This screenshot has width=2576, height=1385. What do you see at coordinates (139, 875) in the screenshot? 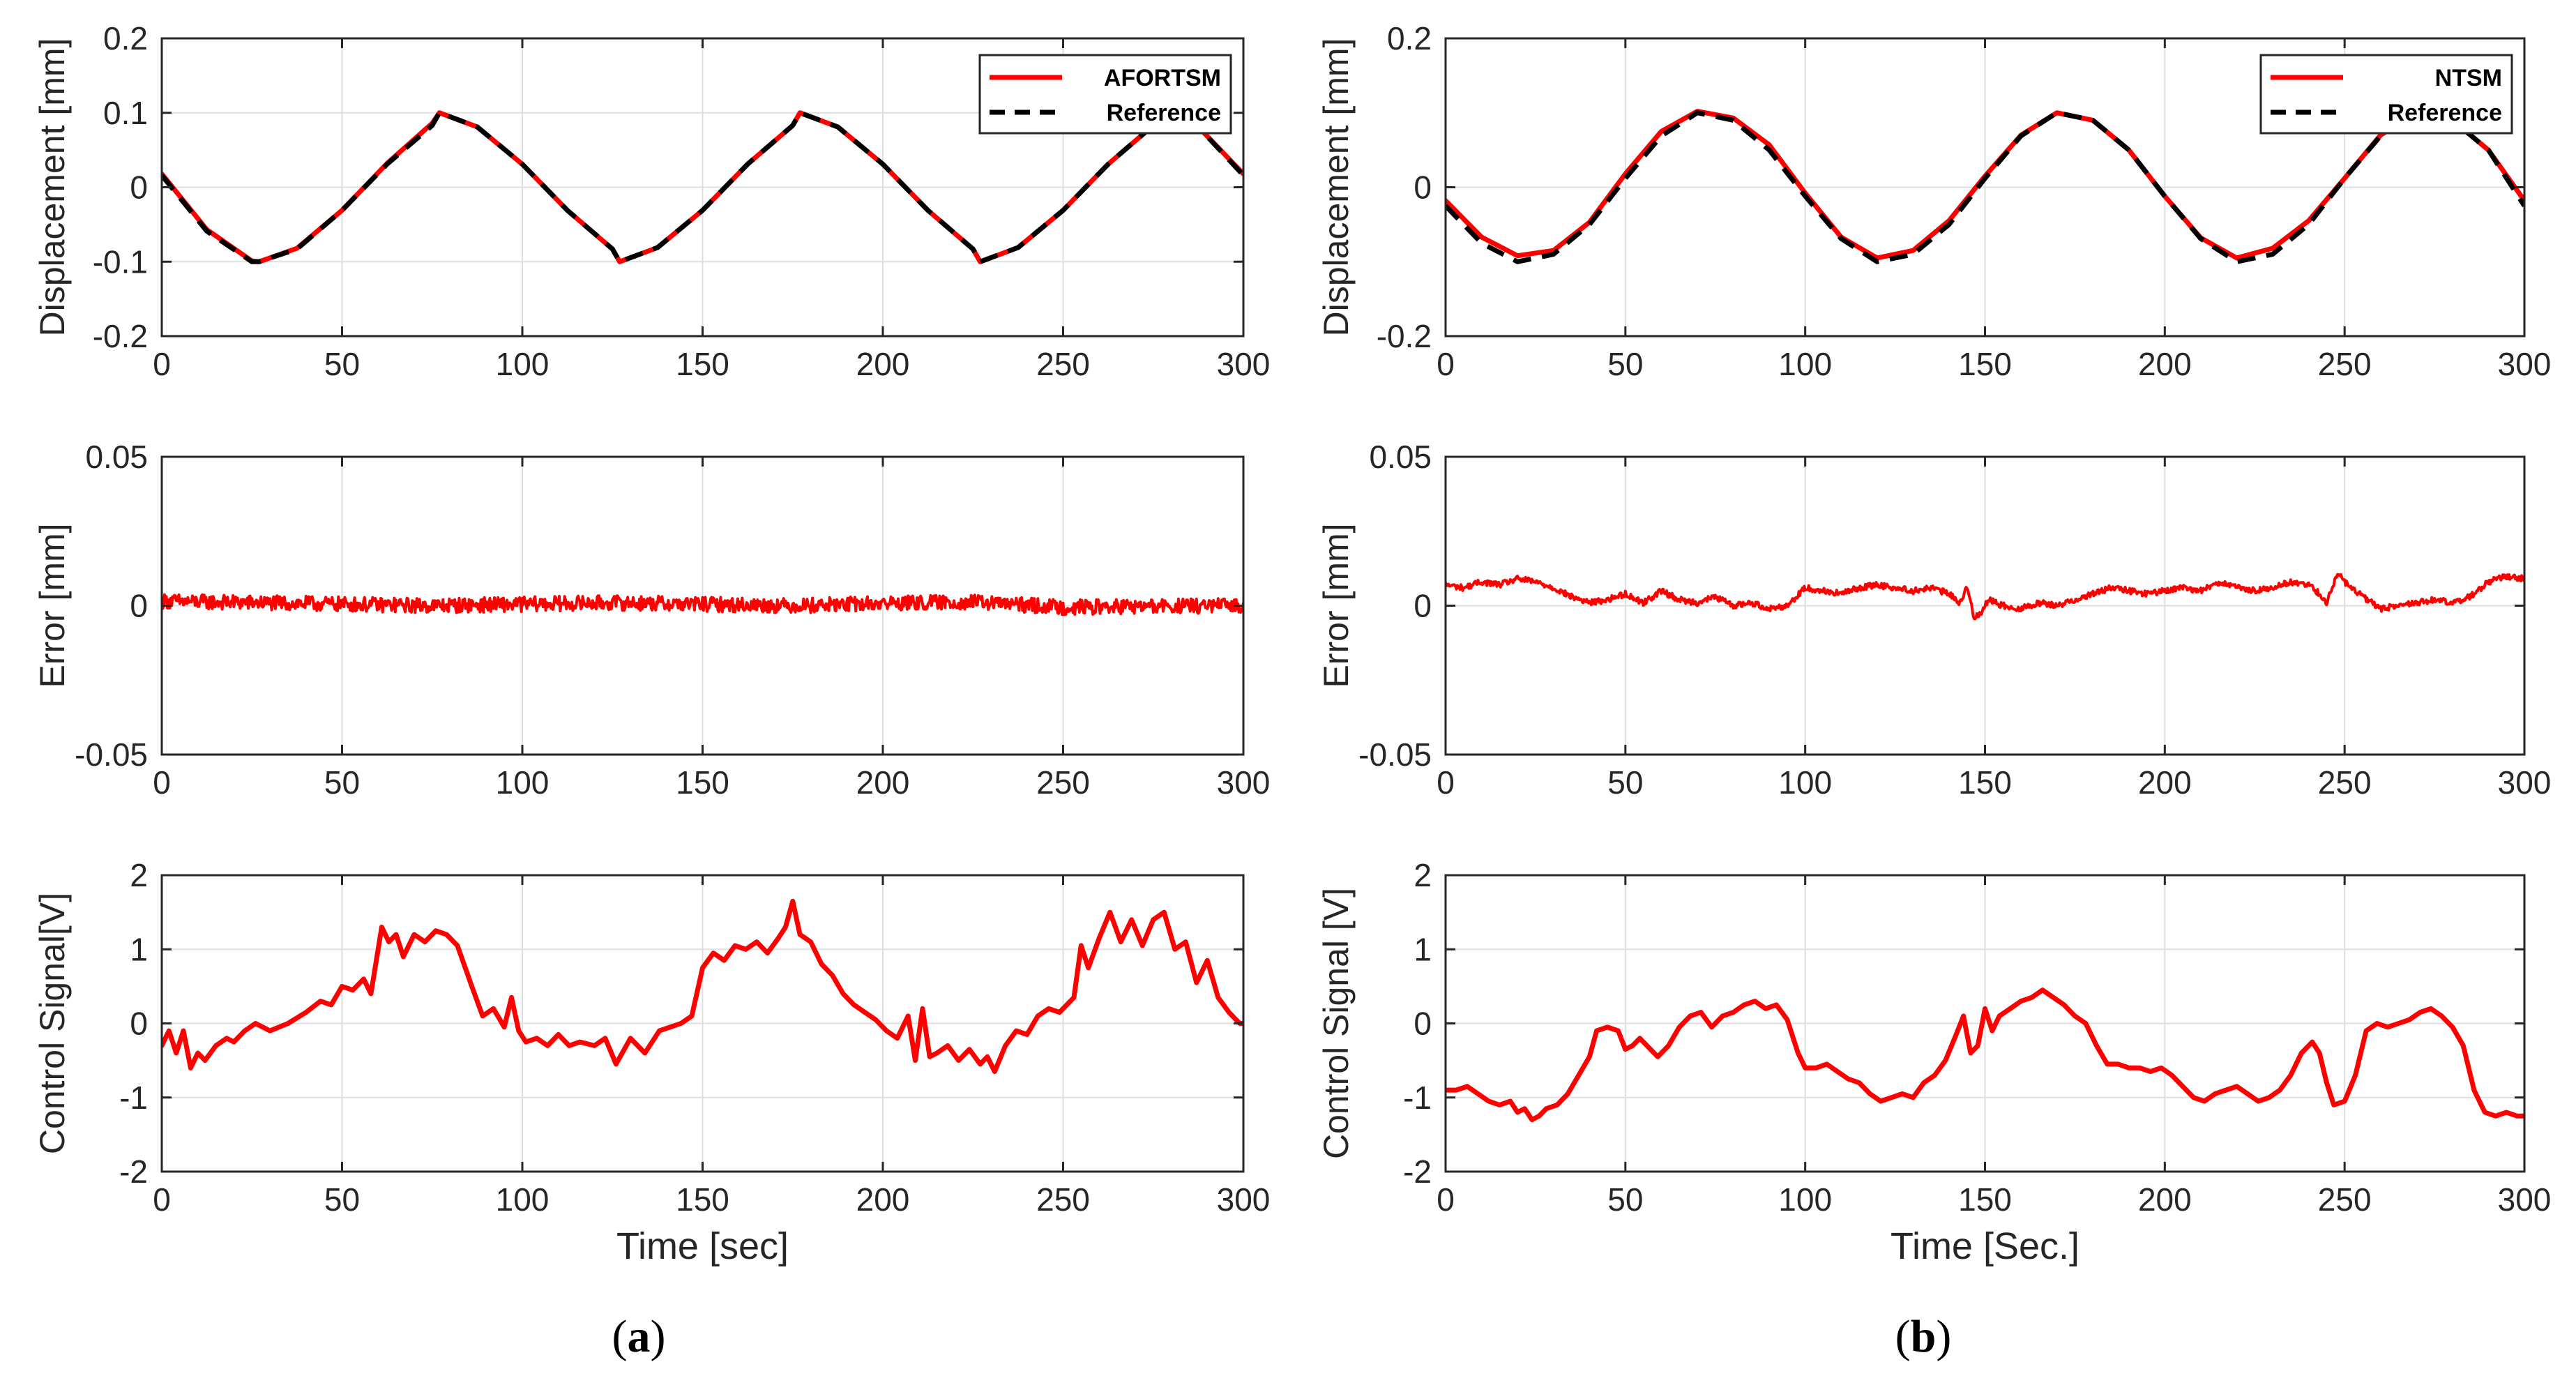
I see `chart-a-2-ytick-label: 2` at bounding box center [139, 875].